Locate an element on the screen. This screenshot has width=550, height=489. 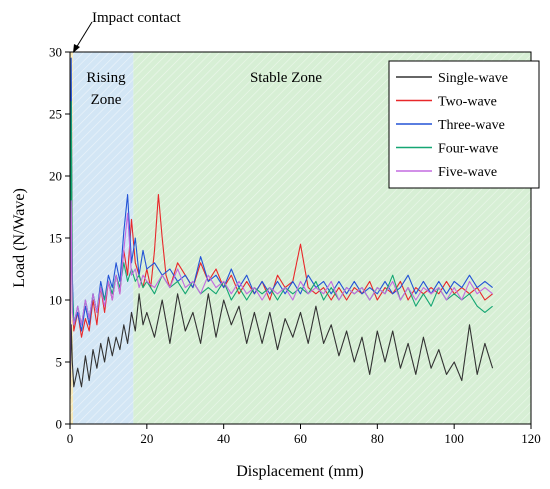
x-tick-label: 80 is located at coordinates (377, 438).